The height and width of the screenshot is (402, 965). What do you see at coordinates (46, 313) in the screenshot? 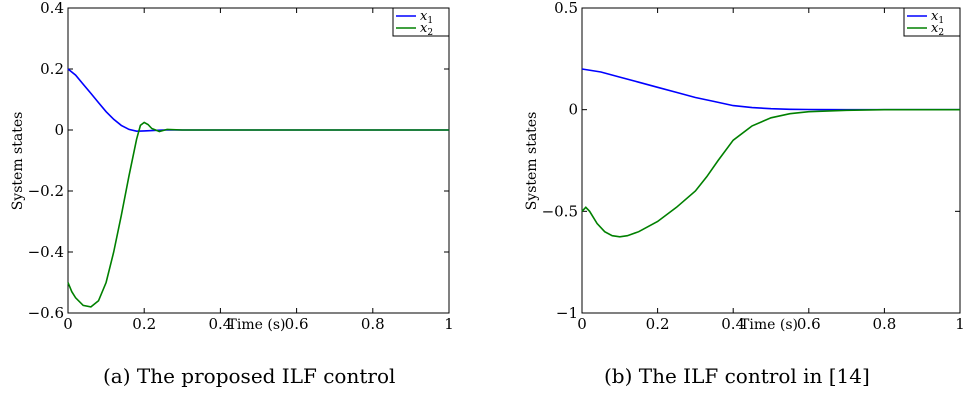
I see `y-tick-label: −0.6` at bounding box center [46, 313].